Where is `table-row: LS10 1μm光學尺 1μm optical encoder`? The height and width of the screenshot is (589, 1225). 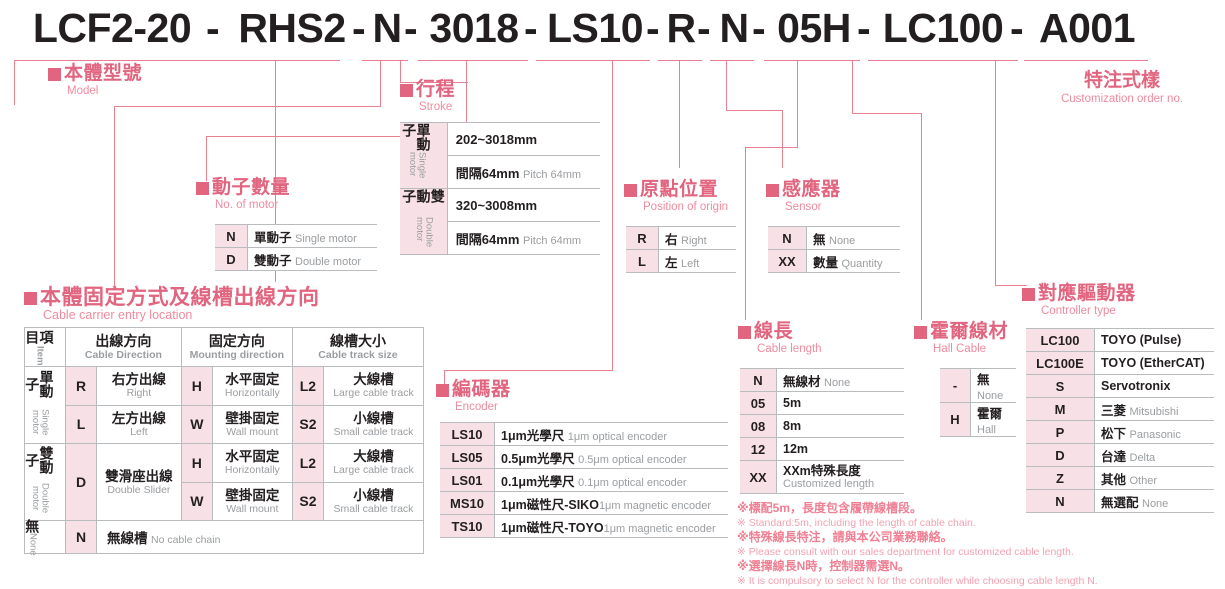 table-row: LS10 1μm光學尺 1μm optical encoder is located at coordinates (584, 434).